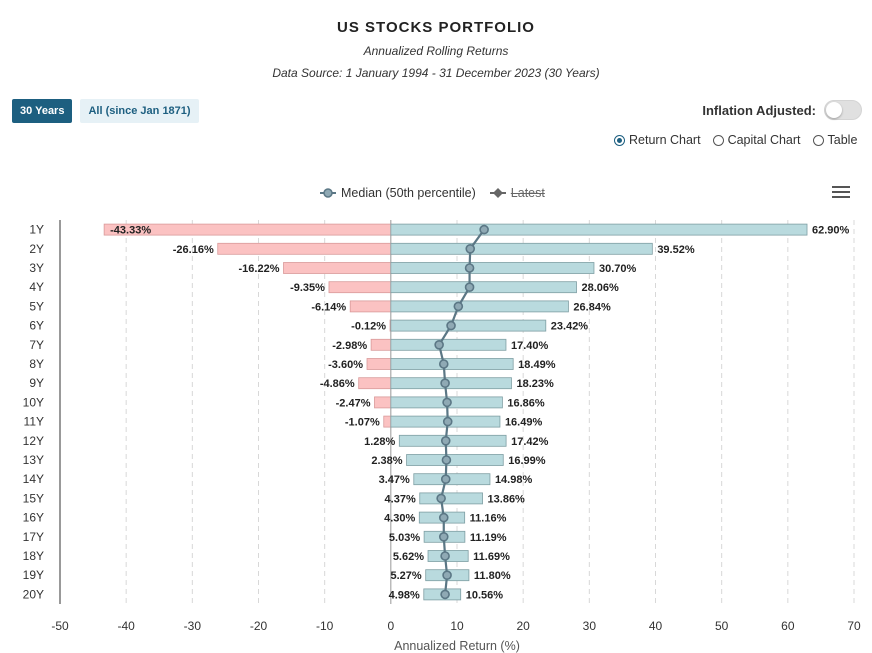 Image resolution: width=872 pixels, height=653 pixels. What do you see at coordinates (33, 460) in the screenshot?
I see `y-tick-label: 13Y` at bounding box center [33, 460].